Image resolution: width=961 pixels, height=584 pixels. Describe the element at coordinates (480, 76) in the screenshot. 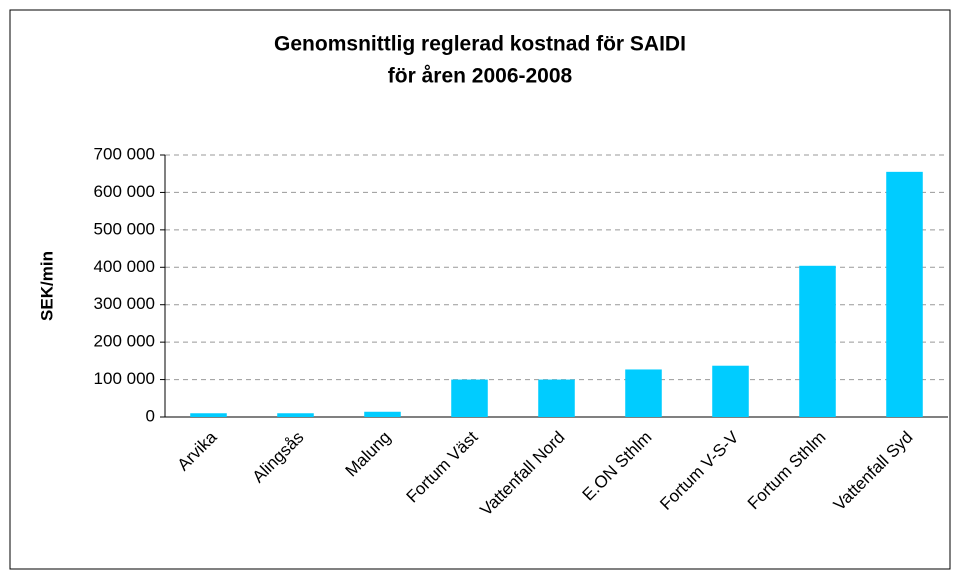

I see `chart-title: för åren 2006-2008` at that location.